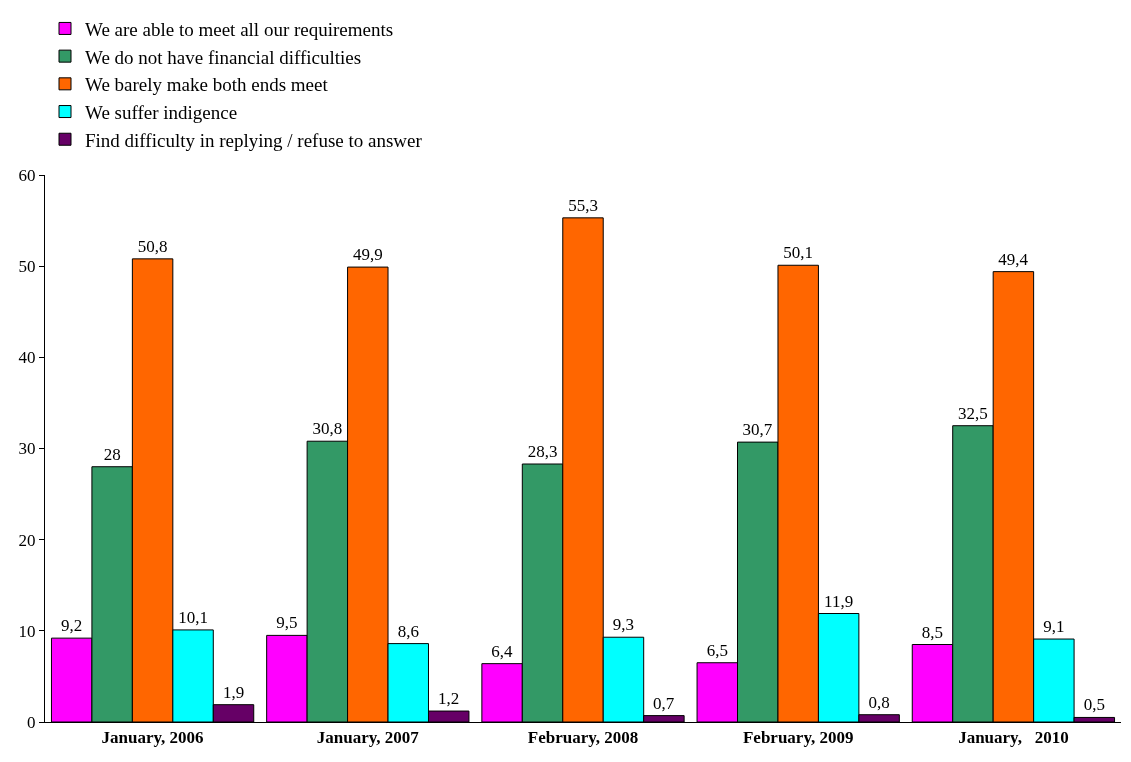 The height and width of the screenshot is (762, 1131). Describe the element at coordinates (1013, 738) in the screenshot. I see `x-tick-label: January, 2010` at that location.